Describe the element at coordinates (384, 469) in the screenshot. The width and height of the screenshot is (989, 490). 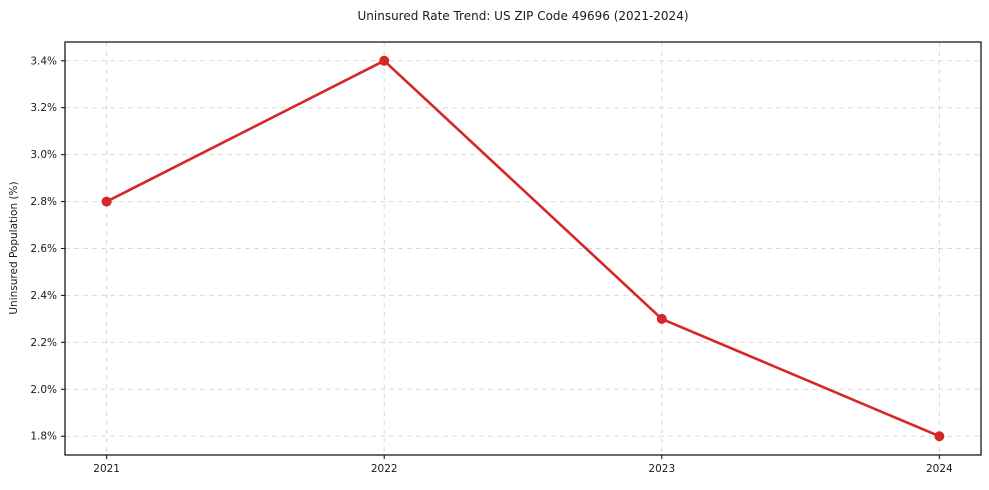
I see `x-tick-label: 2022` at that location.